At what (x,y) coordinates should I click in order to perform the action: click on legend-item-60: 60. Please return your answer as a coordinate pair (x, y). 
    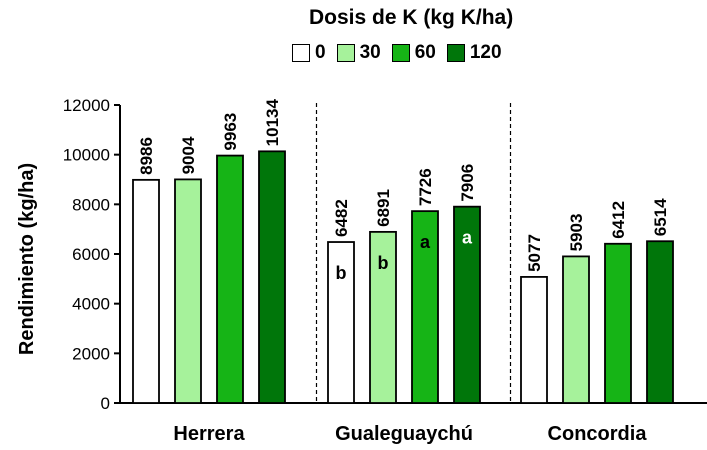
    Looking at the image, I should click on (413, 52).